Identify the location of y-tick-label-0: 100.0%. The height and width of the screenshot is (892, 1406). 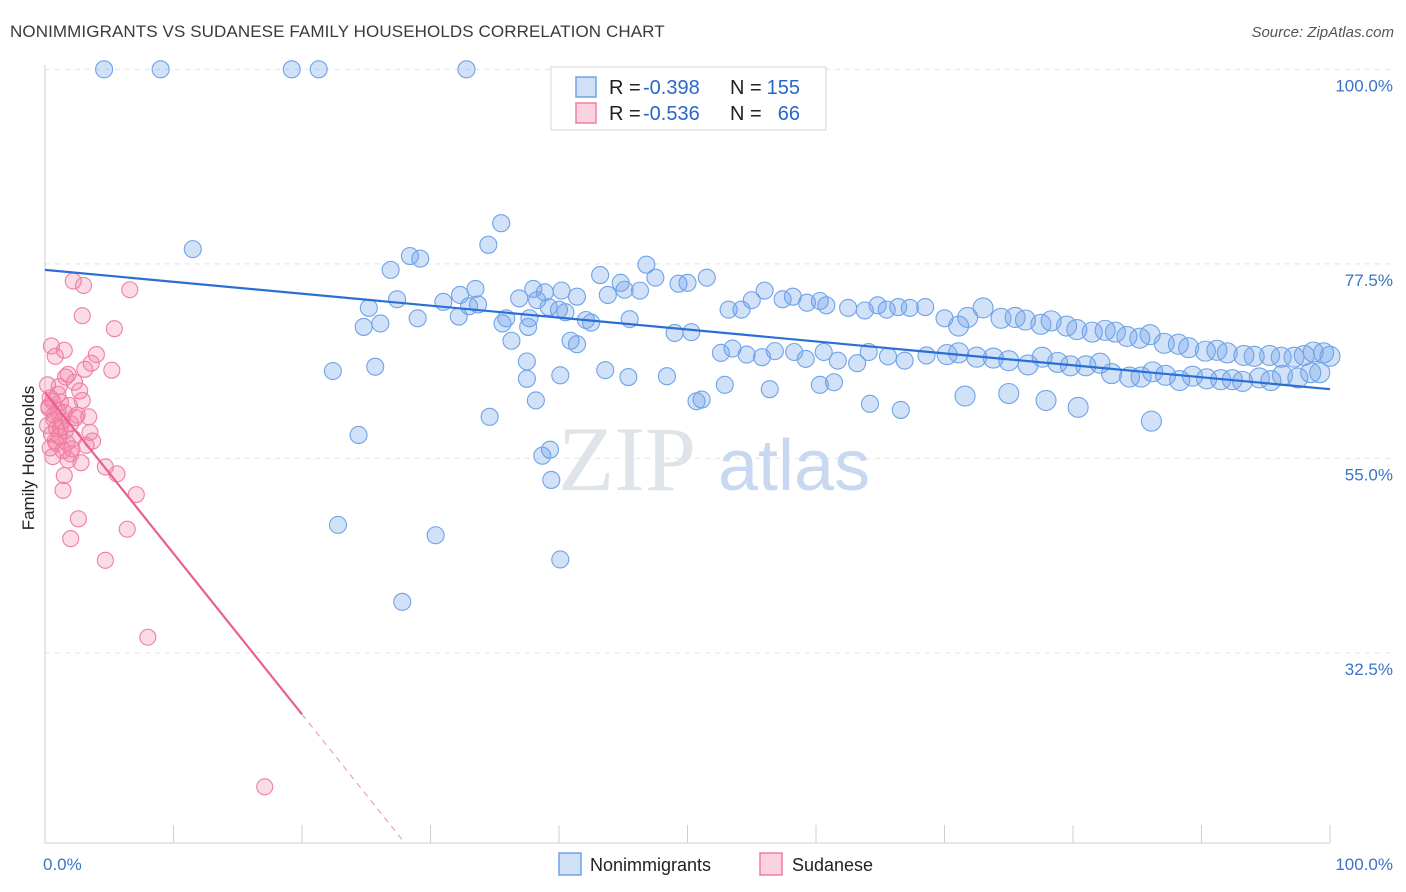
(1364, 85).